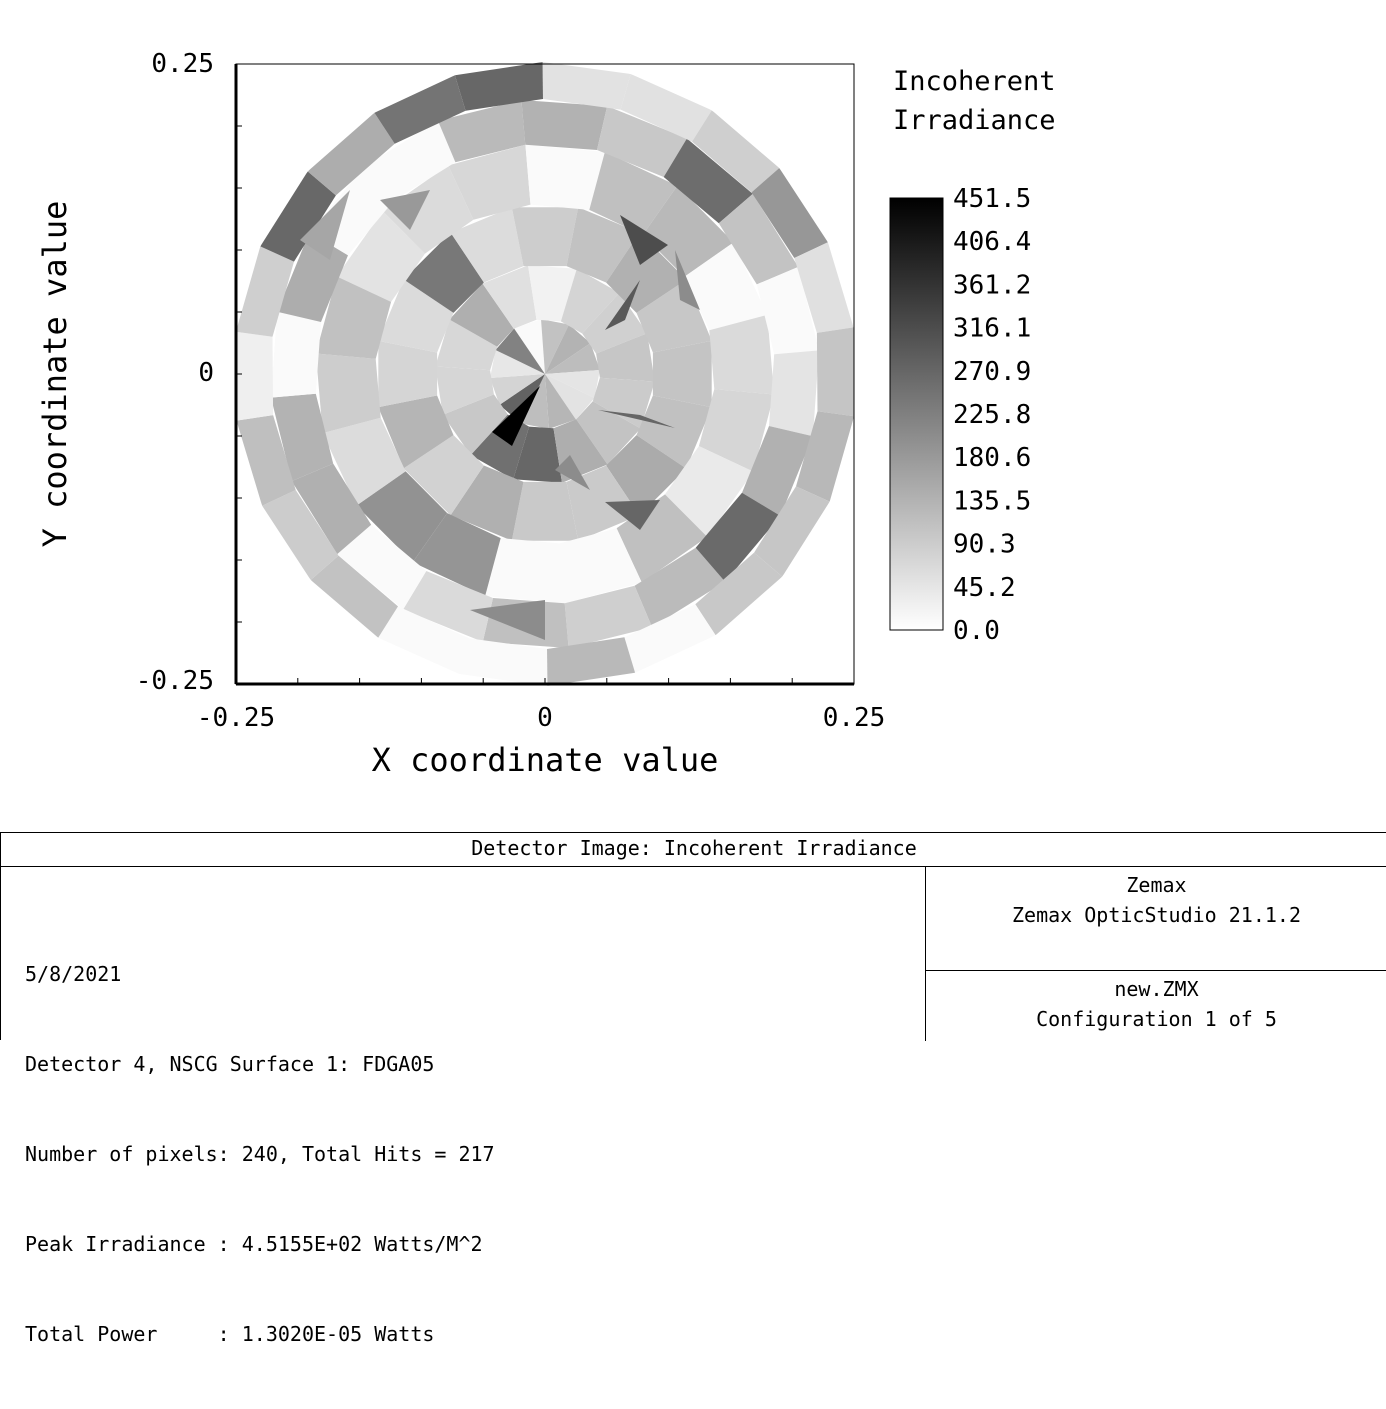  I want to click on y-tick-label-bottom: -0.25, so click(175, 681).